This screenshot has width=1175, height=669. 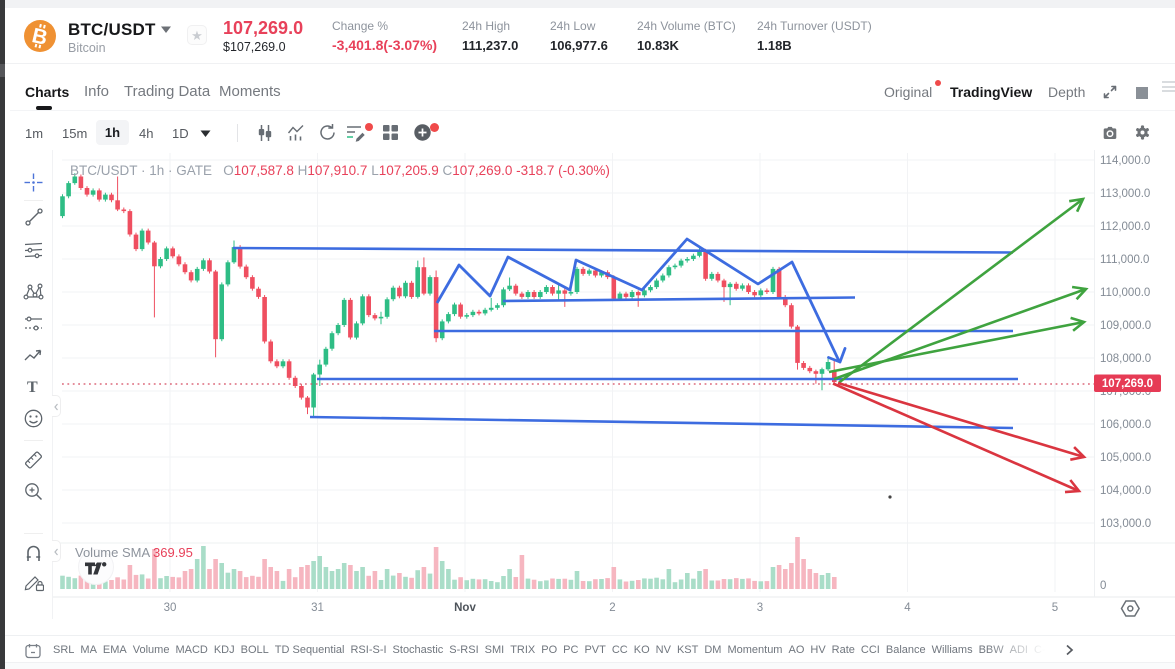 I want to click on svg-text: 4, so click(x=907, y=608).